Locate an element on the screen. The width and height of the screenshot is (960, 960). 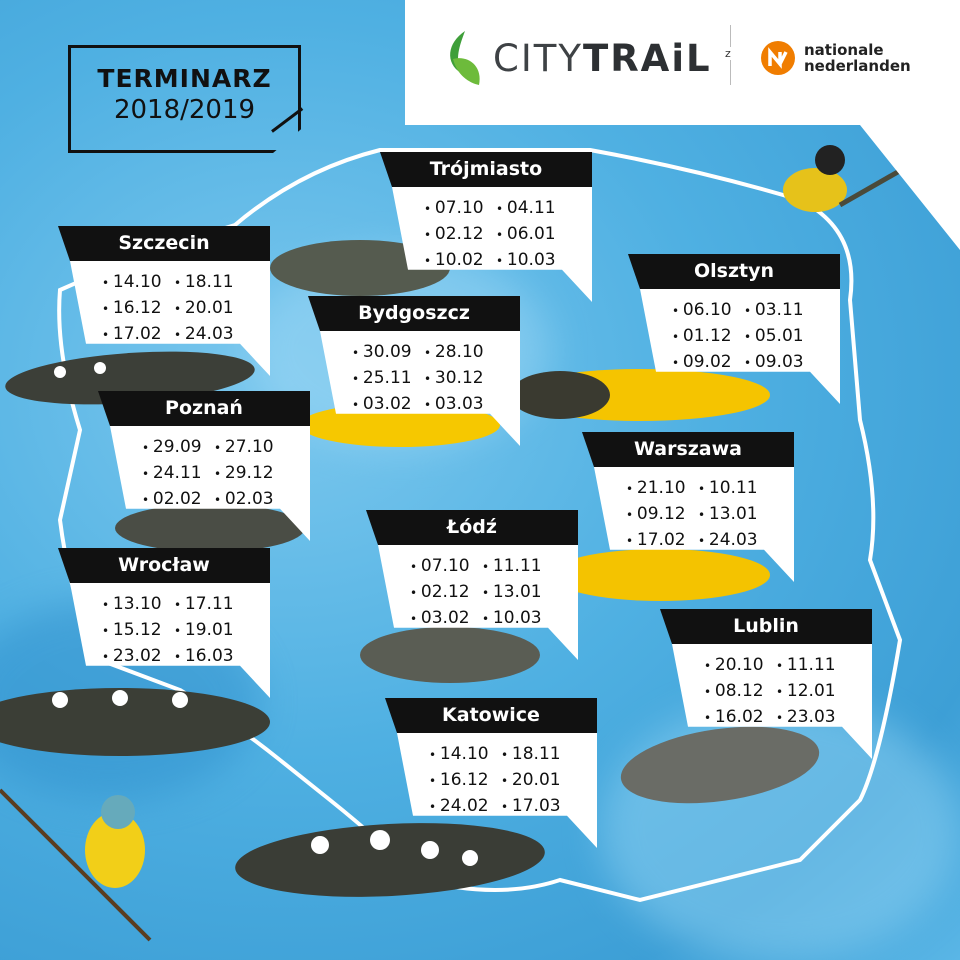
dates-row: 08.1212.01 is located at coordinates (788, 692).